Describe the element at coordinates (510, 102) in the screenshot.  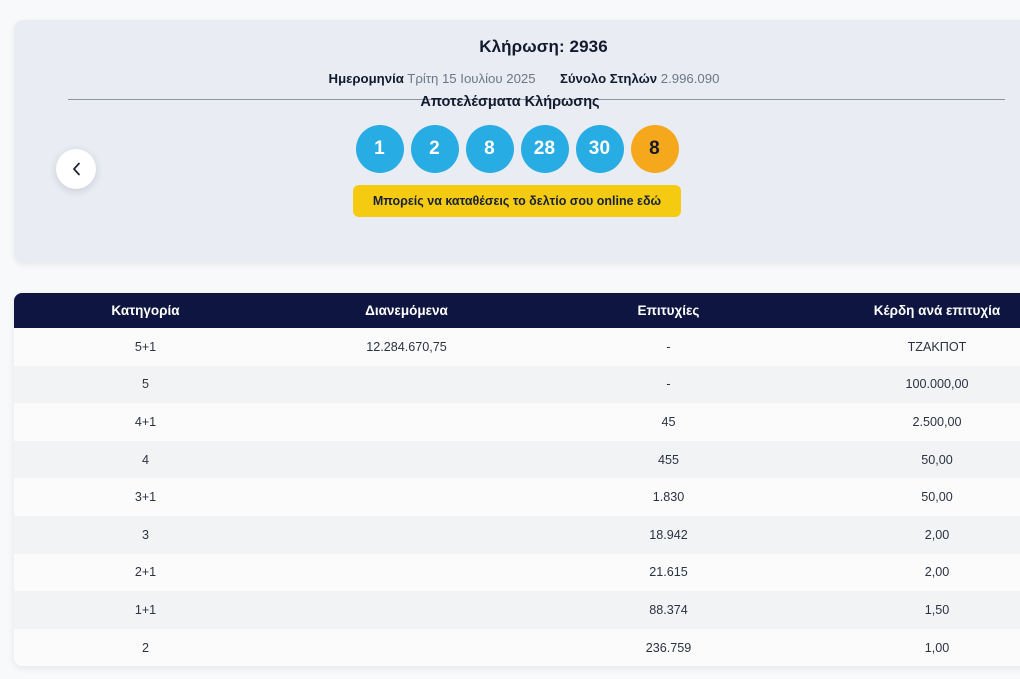
I see `results-section-title: Αποτελέσματα Κλήρωσης` at that location.